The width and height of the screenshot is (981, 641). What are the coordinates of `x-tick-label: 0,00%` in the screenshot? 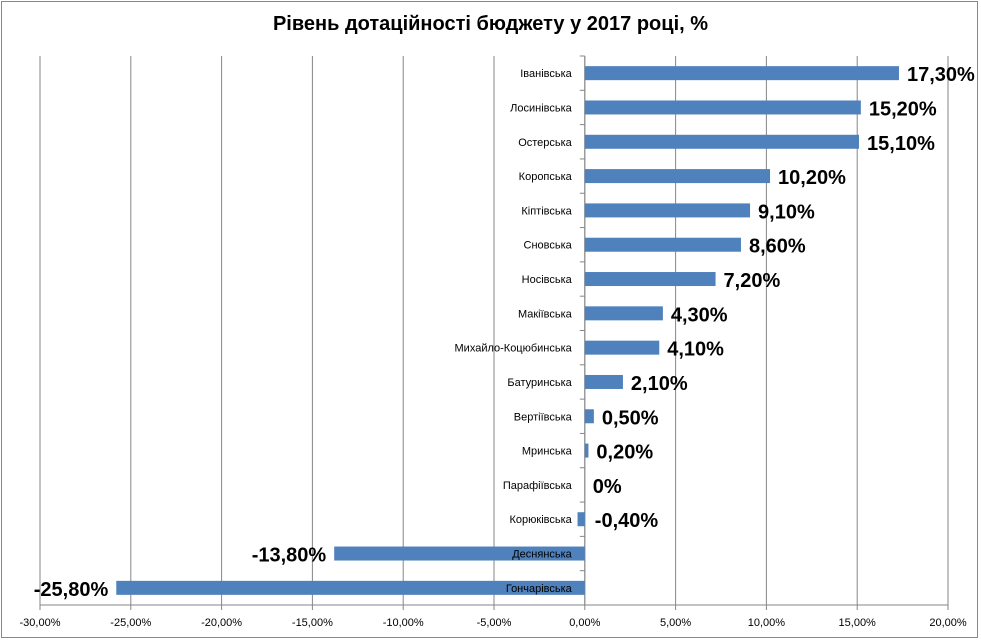 It's located at (584, 623).